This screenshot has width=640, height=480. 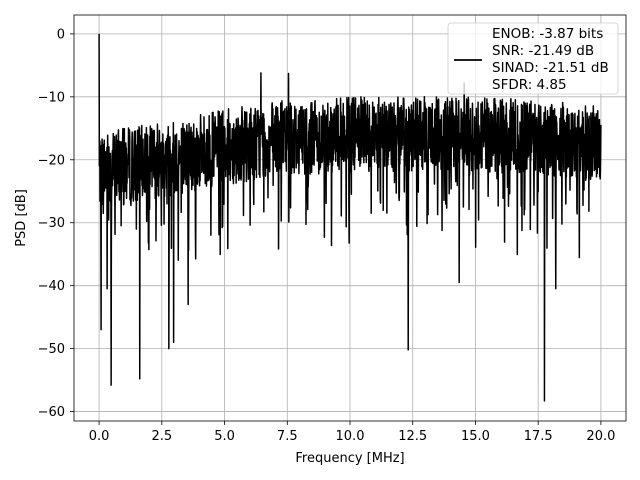 I want to click on x-tick-label: 2.5, so click(x=161, y=436).